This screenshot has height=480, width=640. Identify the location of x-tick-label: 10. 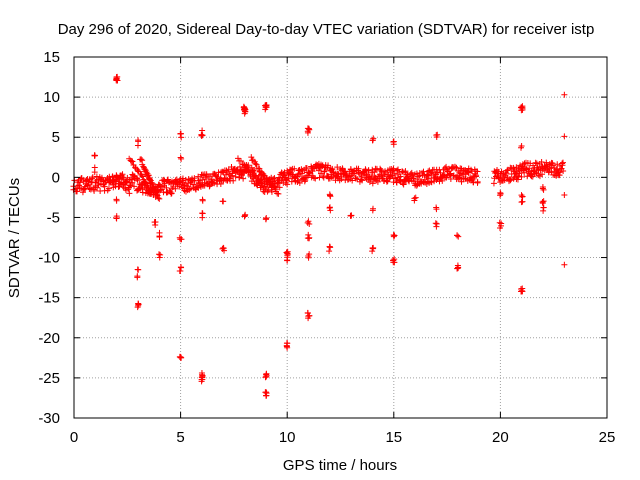
(287, 437).